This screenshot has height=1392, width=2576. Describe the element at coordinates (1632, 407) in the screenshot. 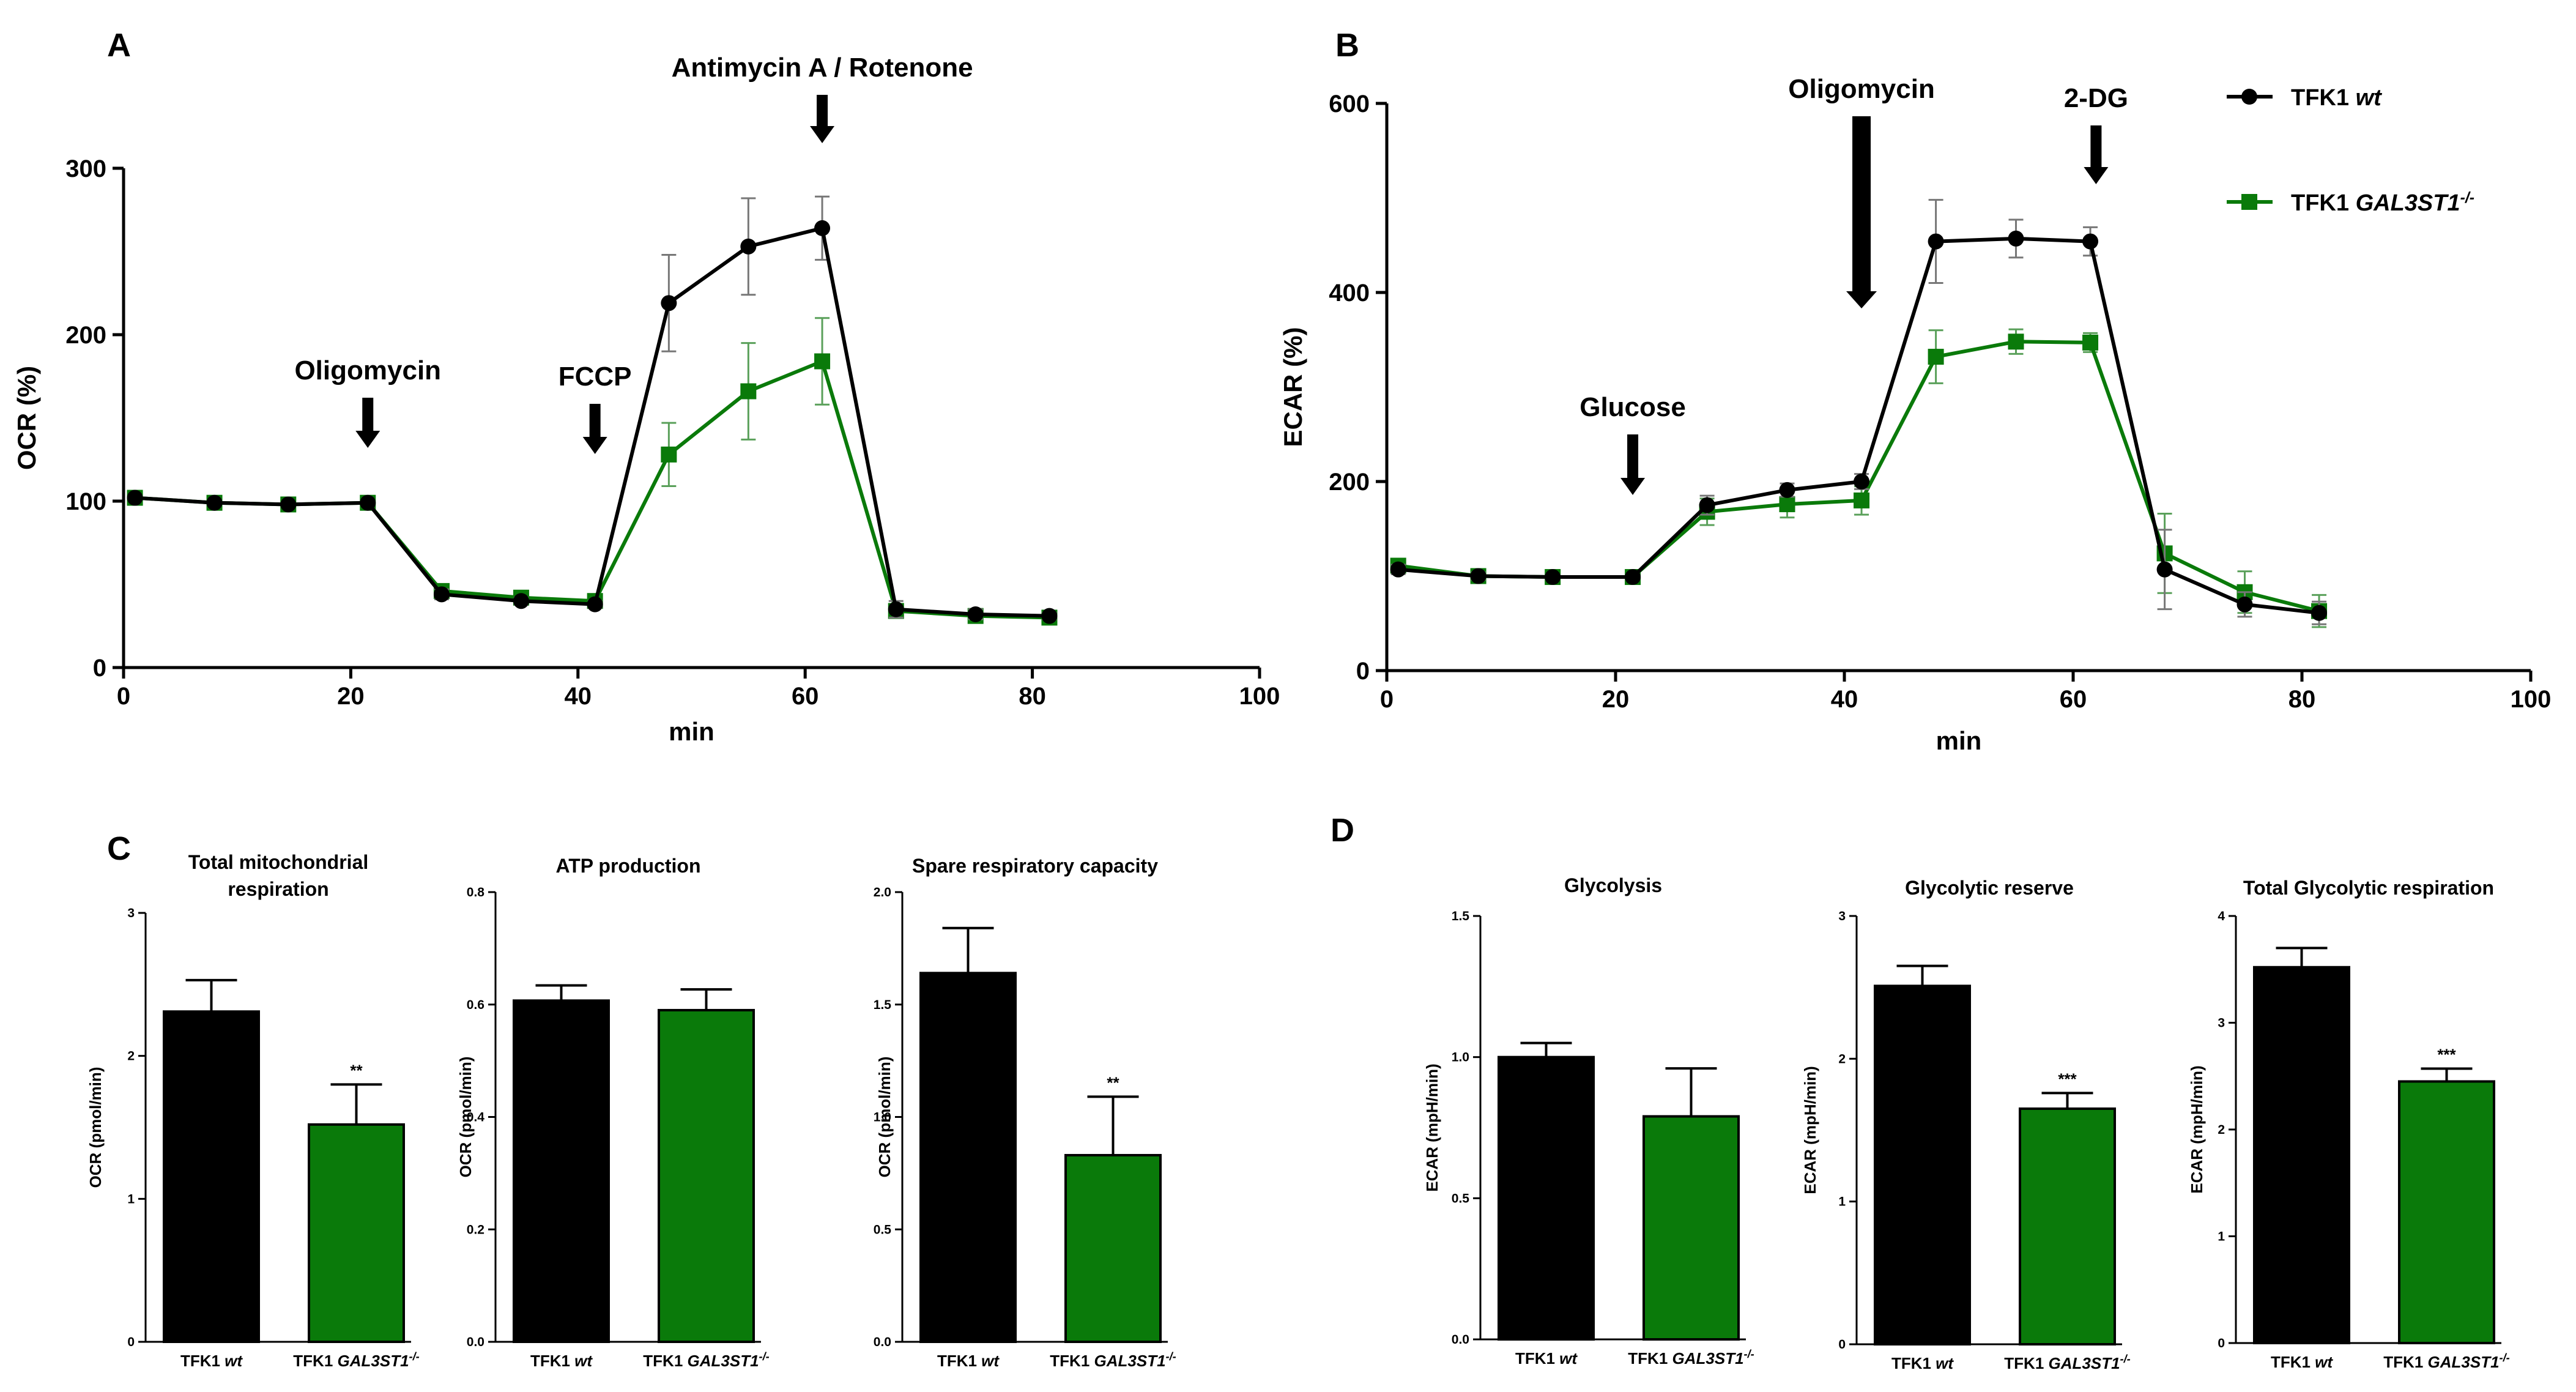

I see `annotation-label: Glucose` at that location.